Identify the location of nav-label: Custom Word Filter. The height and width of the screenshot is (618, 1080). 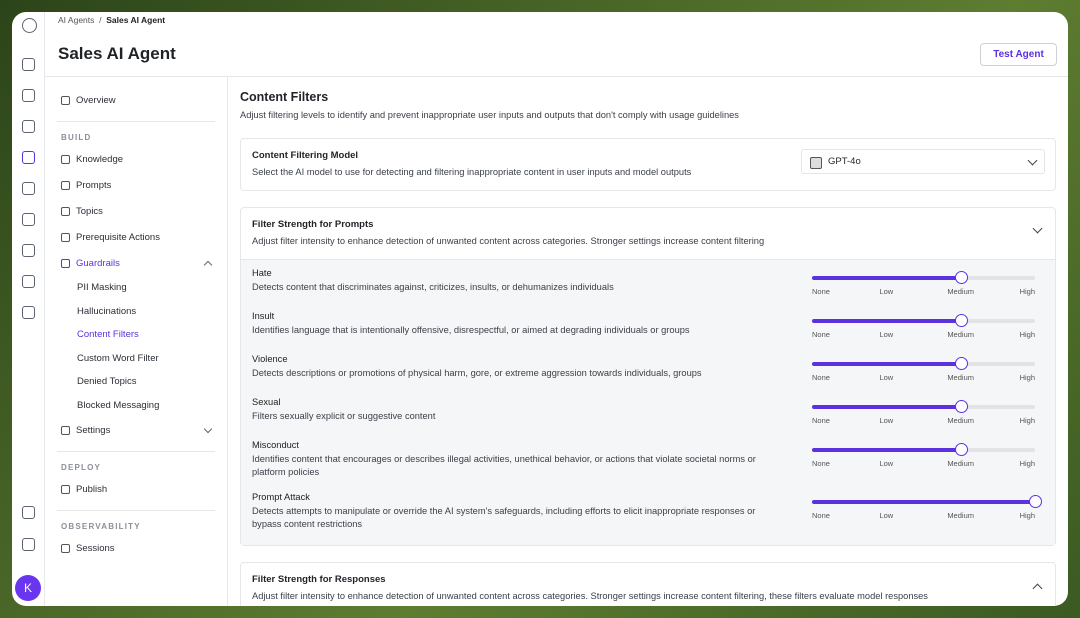
(118, 358).